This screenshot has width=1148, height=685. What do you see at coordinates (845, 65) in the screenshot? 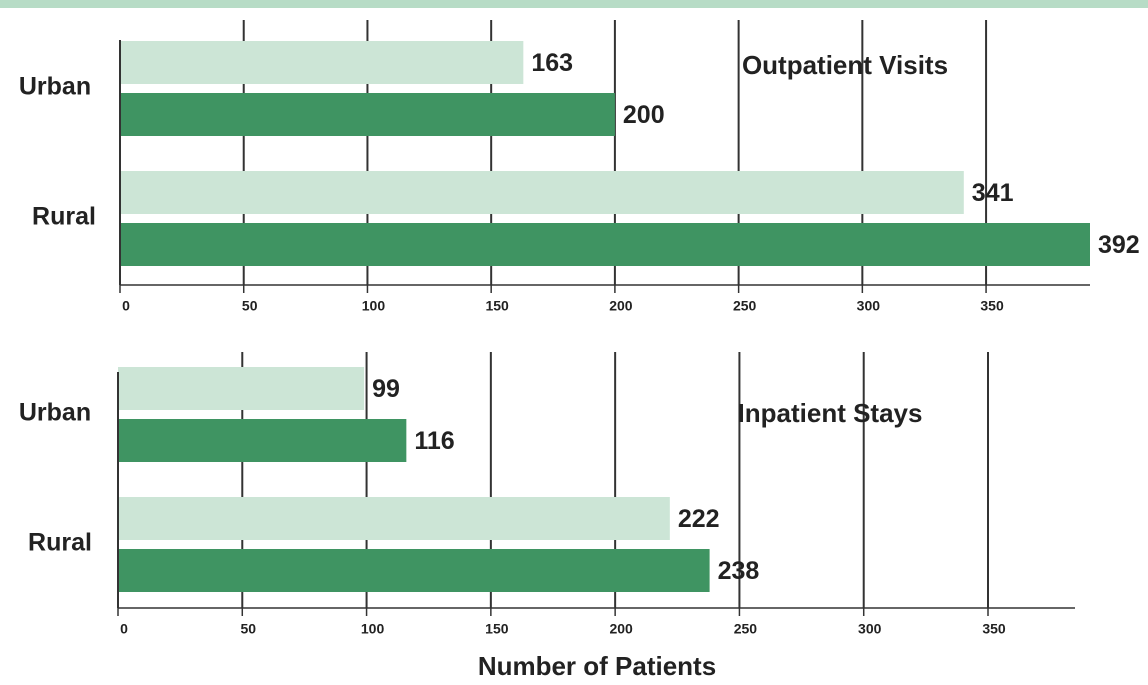
I see `annotation: Outpatient Visits` at bounding box center [845, 65].